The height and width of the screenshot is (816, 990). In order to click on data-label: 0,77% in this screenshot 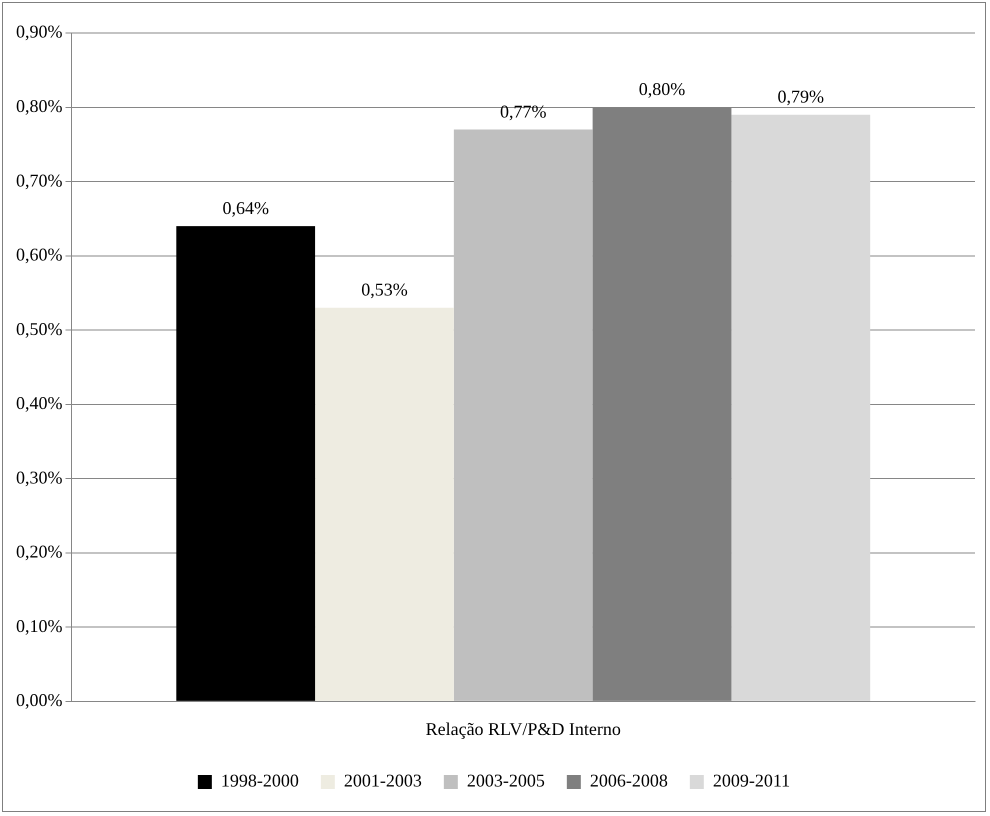, I will do `click(523, 111)`.